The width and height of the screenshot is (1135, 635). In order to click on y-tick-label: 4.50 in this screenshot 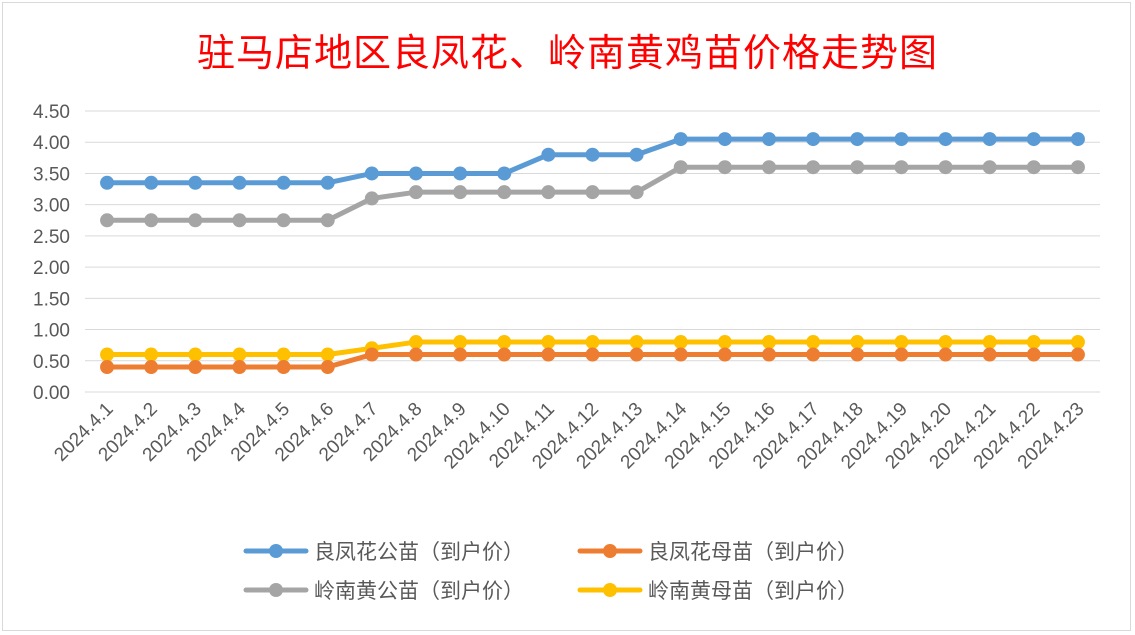, I will do `click(51, 112)`.